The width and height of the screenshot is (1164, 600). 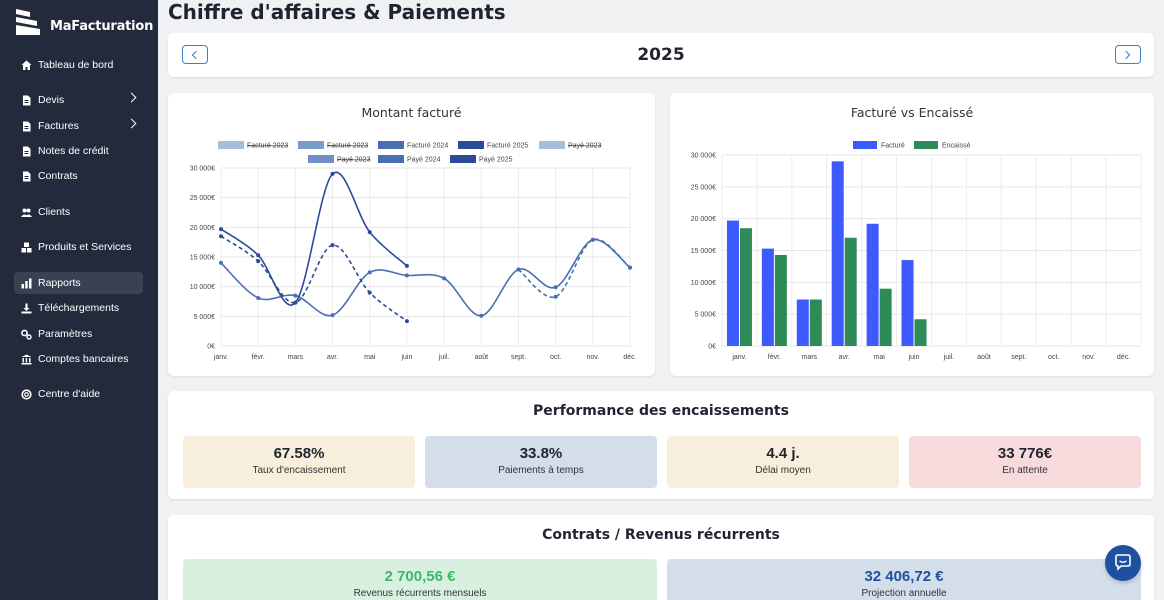 I want to click on y-tick-label: 5 000€, so click(x=205, y=317).